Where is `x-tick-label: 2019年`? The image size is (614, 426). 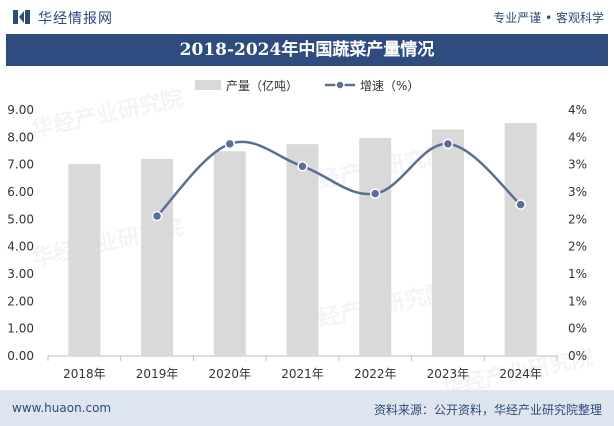 x-tick-label: 2019年 is located at coordinates (157, 374).